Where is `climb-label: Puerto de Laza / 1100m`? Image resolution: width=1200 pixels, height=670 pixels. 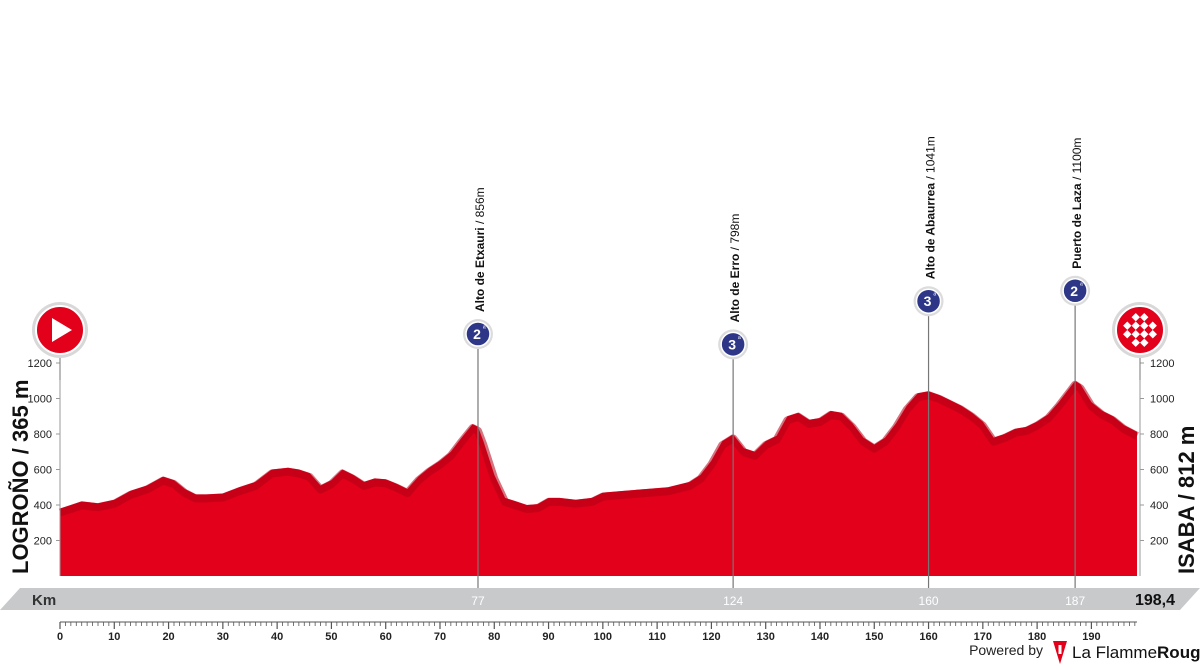 climb-label: Puerto de Laza / 1100m is located at coordinates (1077, 203).